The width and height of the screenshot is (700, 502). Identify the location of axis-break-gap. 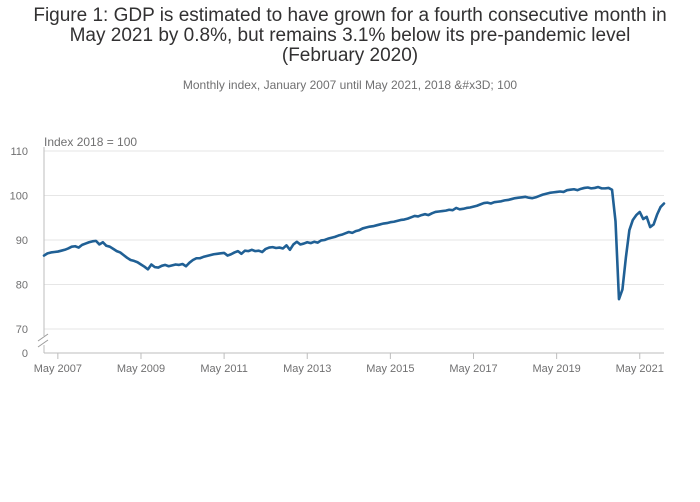
(44, 340).